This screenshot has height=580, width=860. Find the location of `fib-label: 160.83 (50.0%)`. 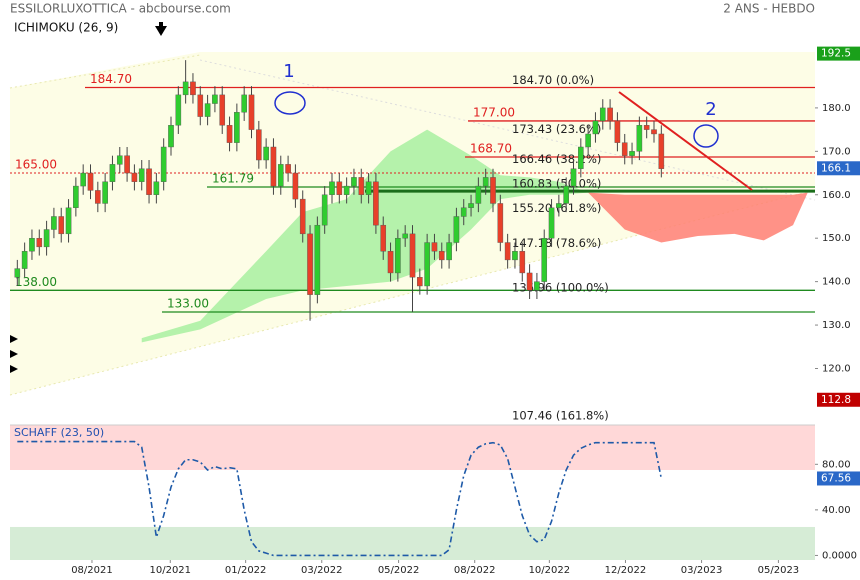

fib-label: 160.83 (50.0%) is located at coordinates (556, 184).